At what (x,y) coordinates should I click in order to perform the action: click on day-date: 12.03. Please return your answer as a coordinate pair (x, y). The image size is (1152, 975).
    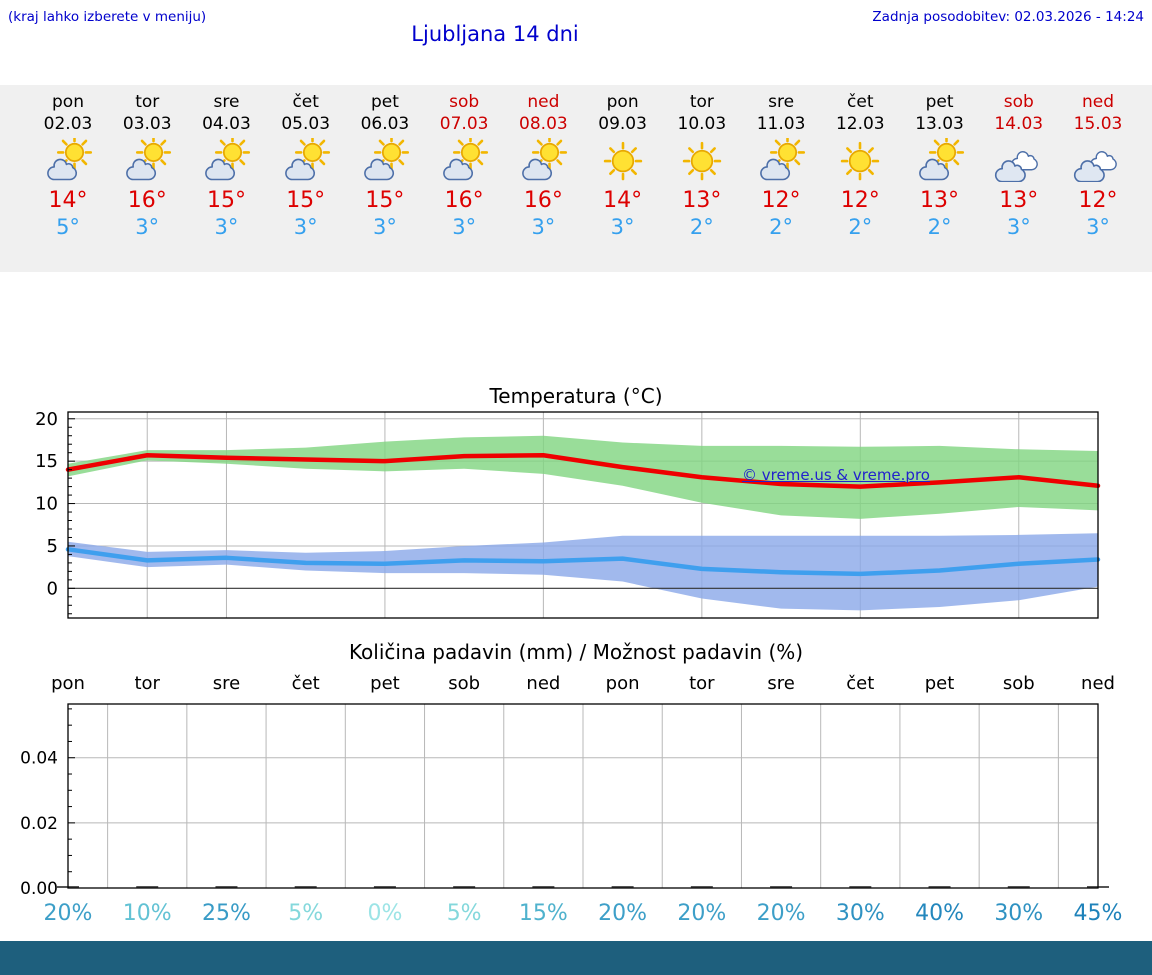
    Looking at the image, I should click on (860, 124).